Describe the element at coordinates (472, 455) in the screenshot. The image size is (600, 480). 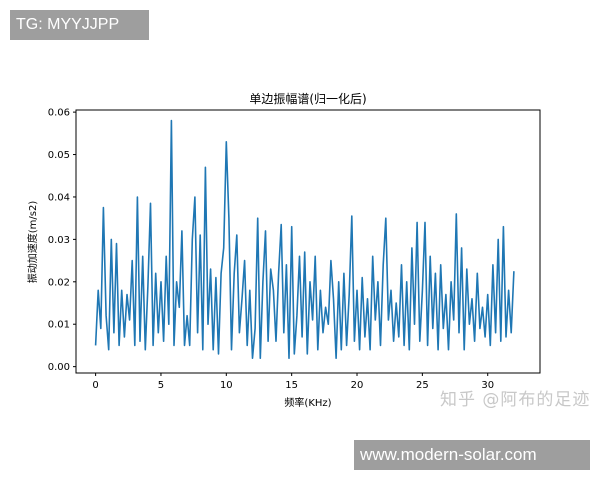
I see `watermark-site: www.modern-solar.com` at that location.